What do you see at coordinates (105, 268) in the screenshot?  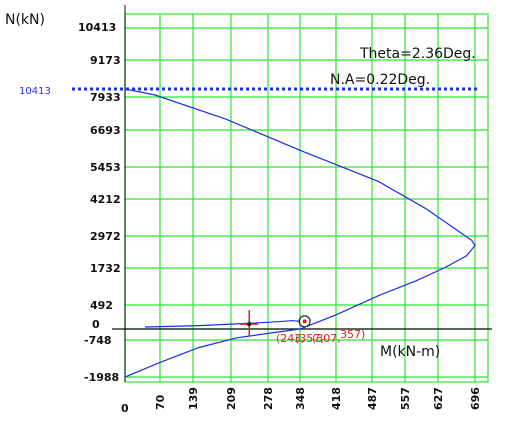 I see `y-tick-label: 1732` at bounding box center [105, 268].